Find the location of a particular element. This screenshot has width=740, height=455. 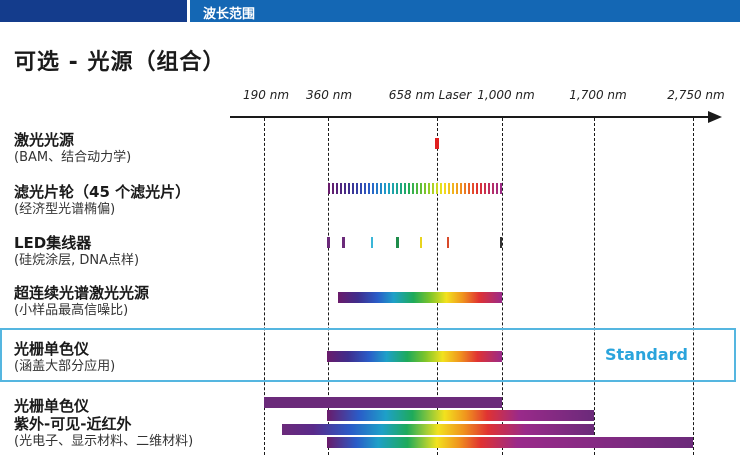

tick-190: 190 nm is located at coordinates (266, 95).